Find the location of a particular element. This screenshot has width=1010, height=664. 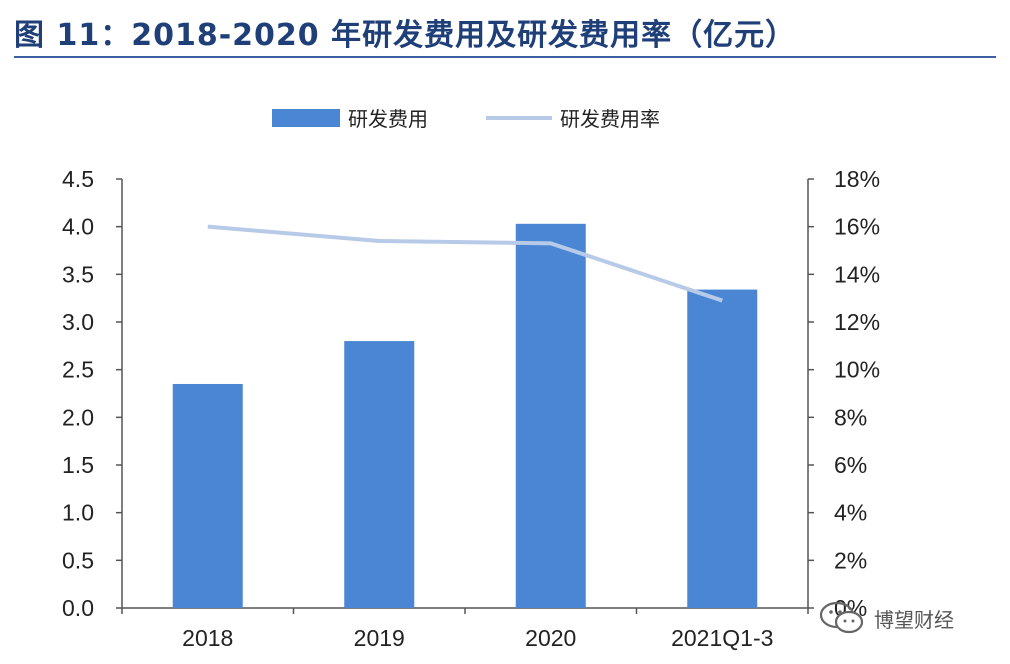

x-tick-label: 2018 is located at coordinates (207, 638).